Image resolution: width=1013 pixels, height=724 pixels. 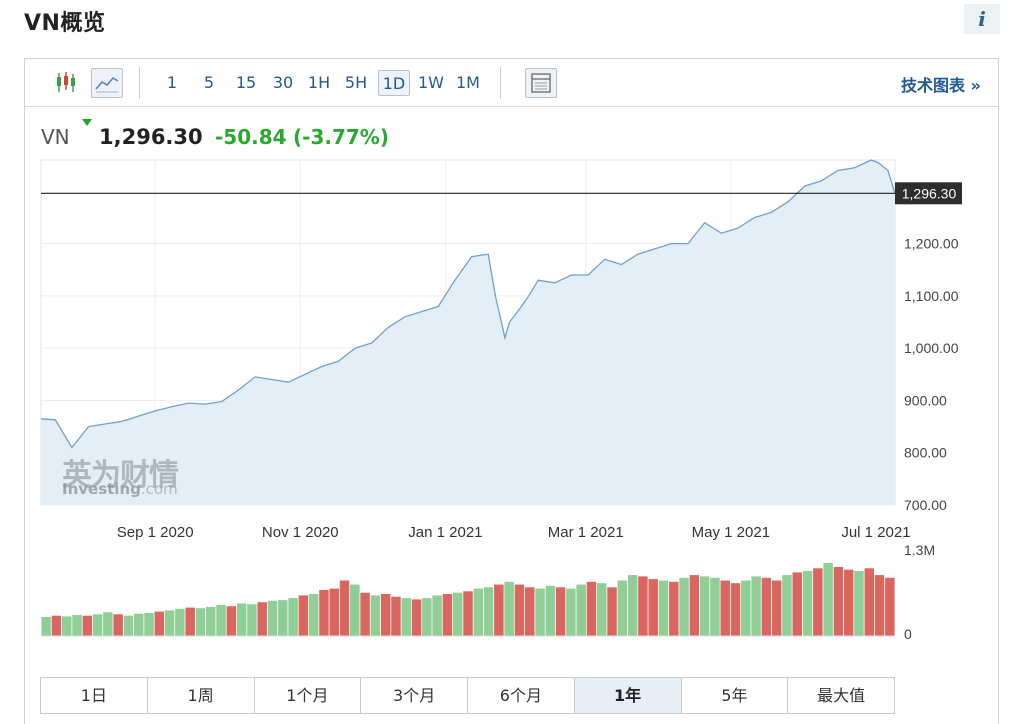 What do you see at coordinates (201, 695) in the screenshot?
I see `range-1w: 1周` at bounding box center [201, 695].